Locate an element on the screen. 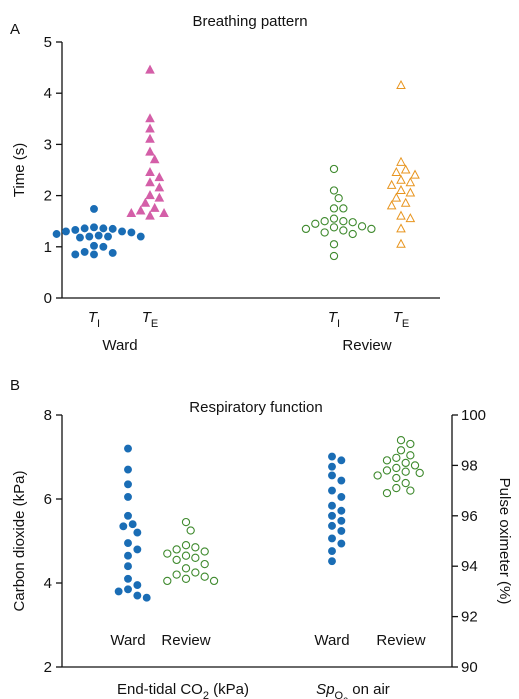  group-label: Review is located at coordinates (366, 345).